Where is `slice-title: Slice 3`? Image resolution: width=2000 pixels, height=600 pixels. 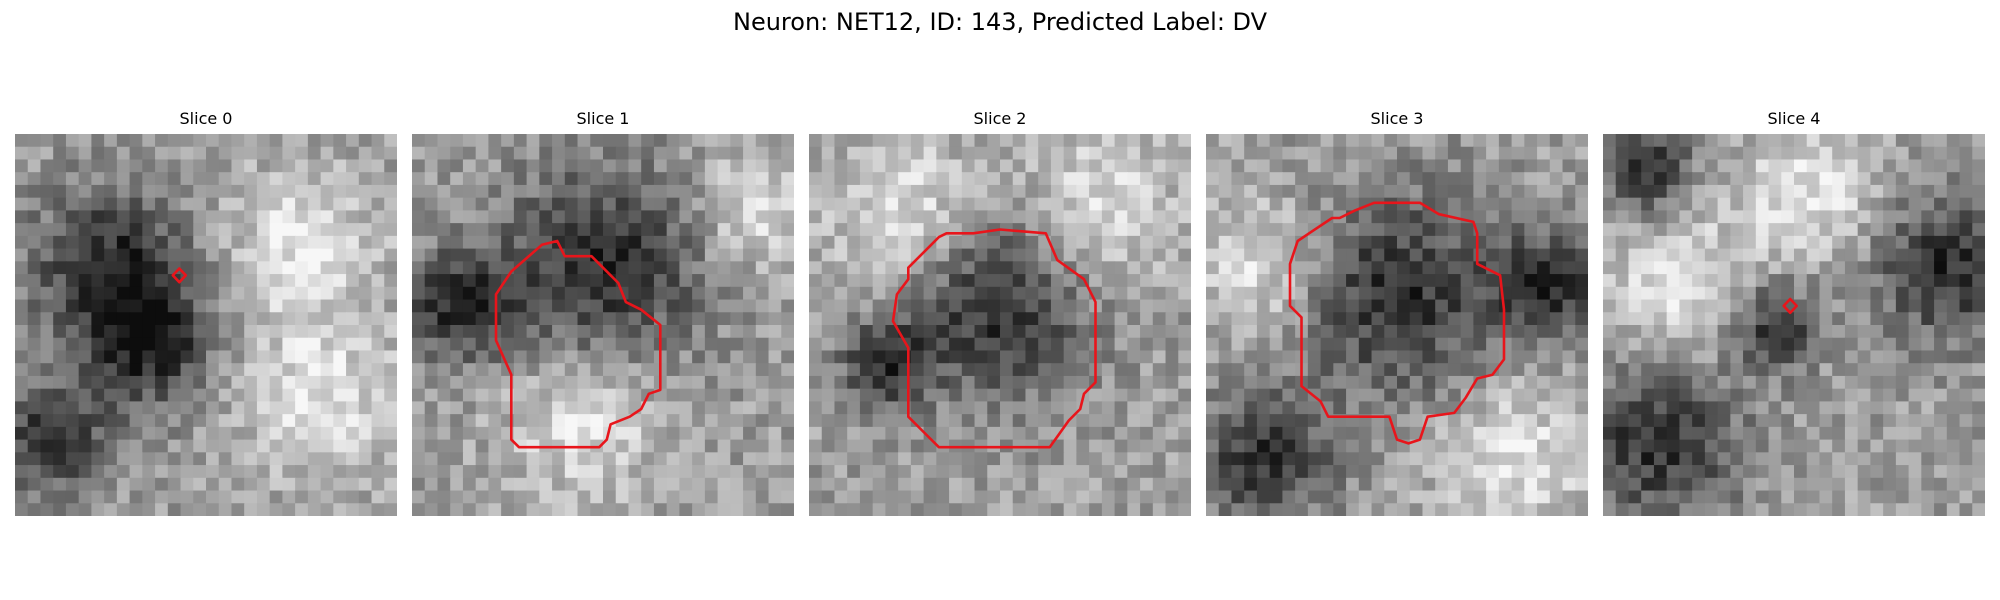
slice-title: Slice 3 is located at coordinates (1397, 118).